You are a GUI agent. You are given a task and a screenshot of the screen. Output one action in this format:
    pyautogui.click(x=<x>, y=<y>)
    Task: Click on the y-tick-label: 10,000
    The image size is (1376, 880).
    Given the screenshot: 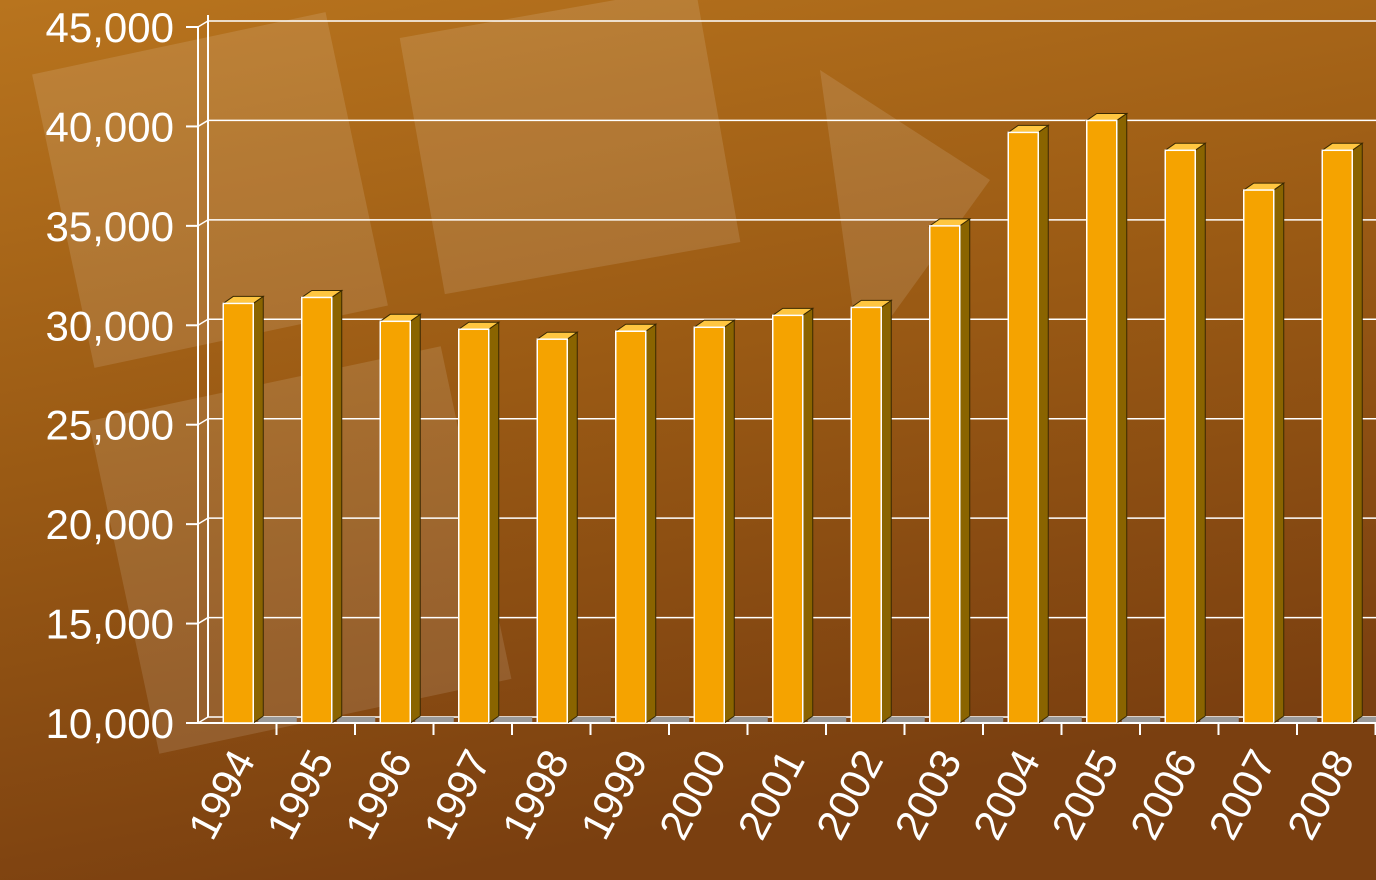 What is the action you would take?
    pyautogui.click(x=110, y=723)
    